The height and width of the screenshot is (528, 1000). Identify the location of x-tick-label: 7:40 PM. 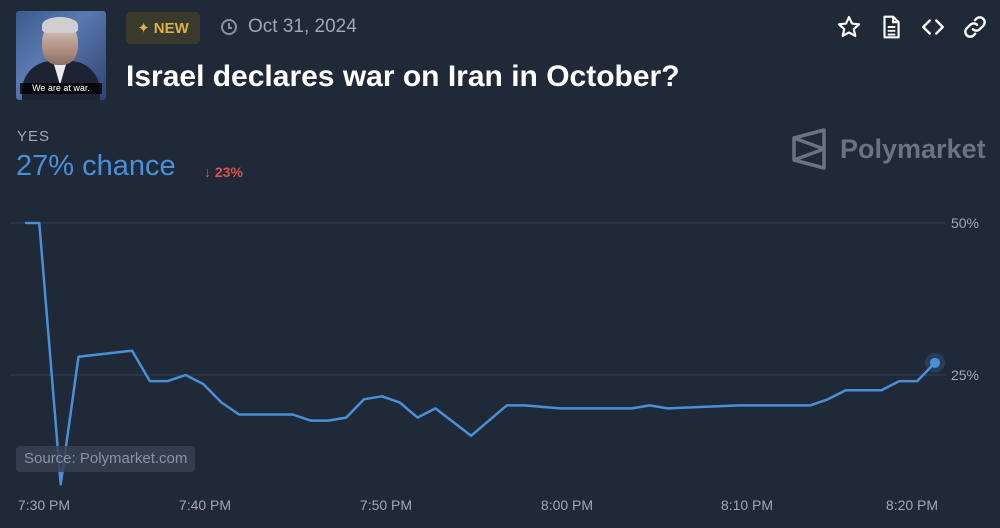
(205, 505).